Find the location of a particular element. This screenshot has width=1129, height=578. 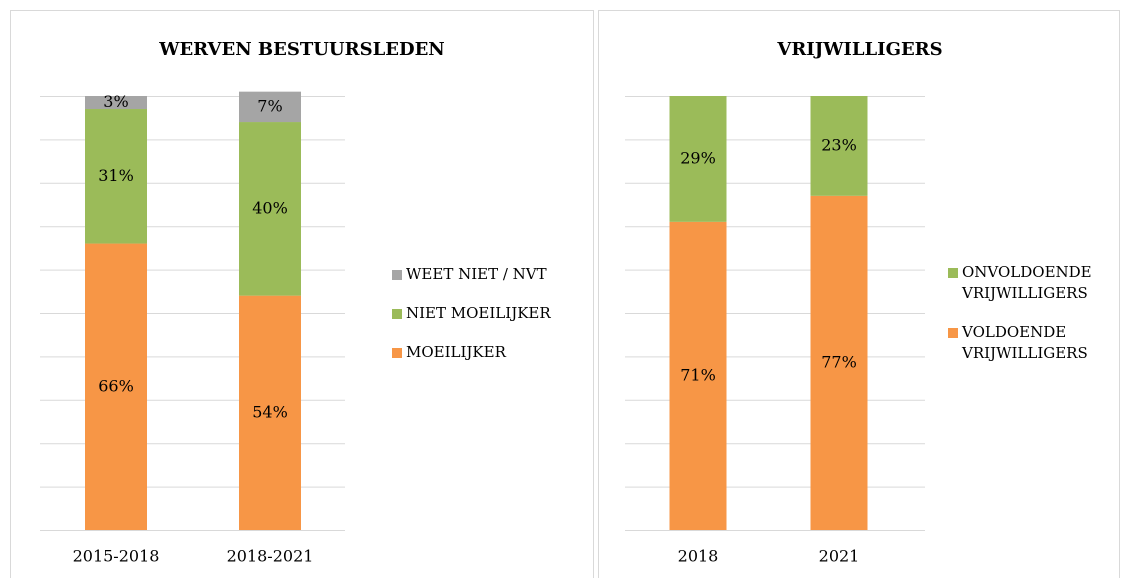

legend-label: ONVOLDOENDE VRIJWILLIGERS is located at coordinates (1027, 282).